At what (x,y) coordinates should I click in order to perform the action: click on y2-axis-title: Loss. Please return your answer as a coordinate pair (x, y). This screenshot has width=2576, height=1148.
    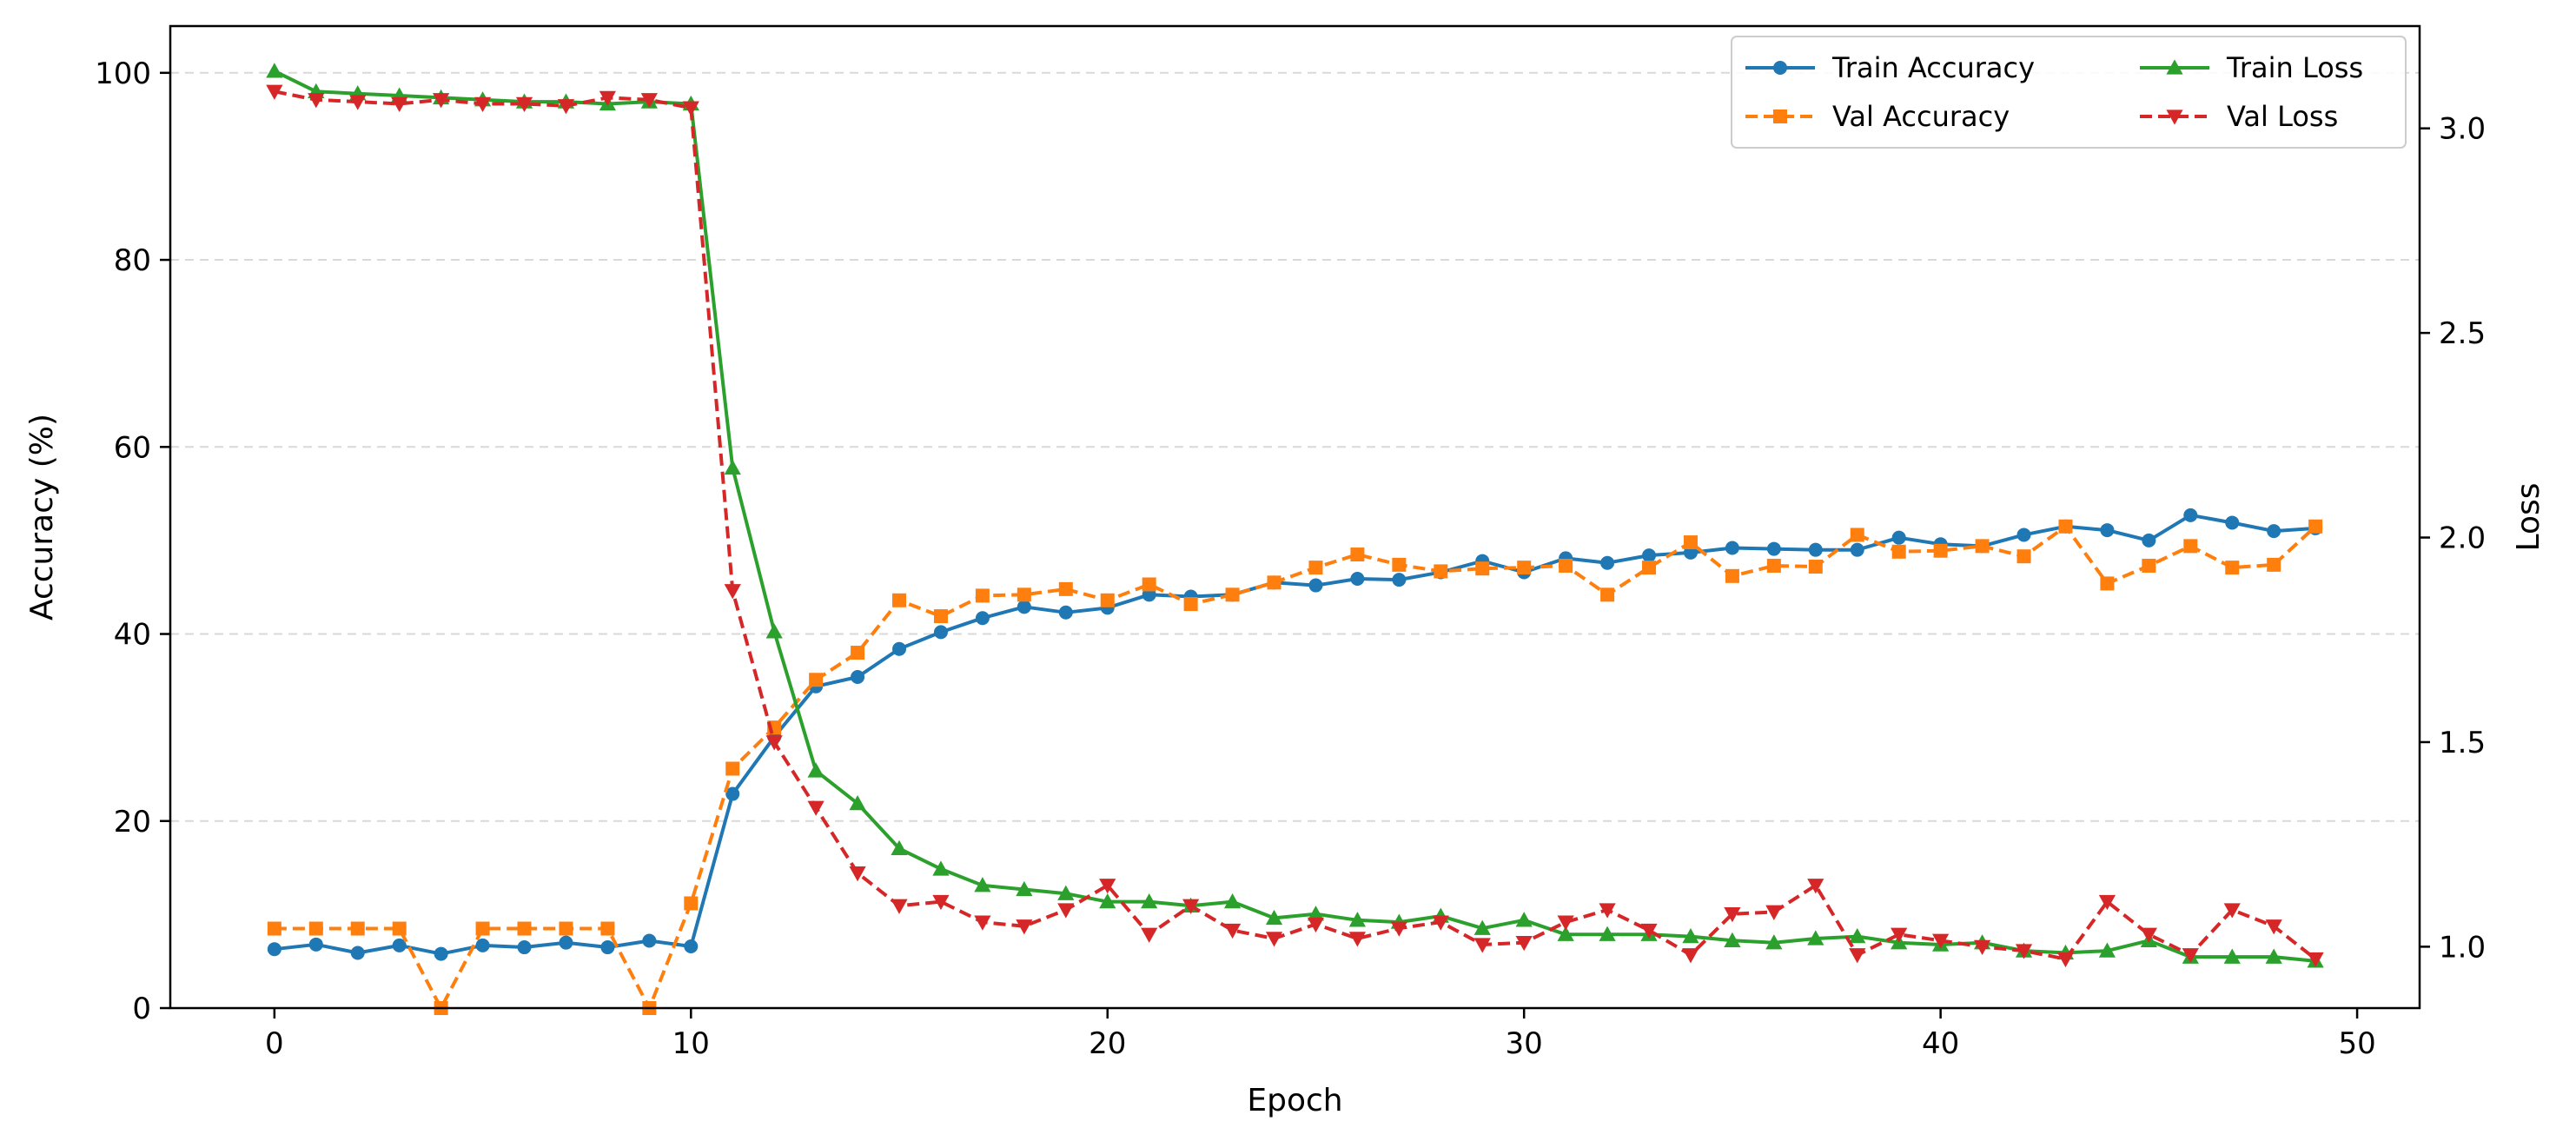
    Looking at the image, I should click on (2528, 517).